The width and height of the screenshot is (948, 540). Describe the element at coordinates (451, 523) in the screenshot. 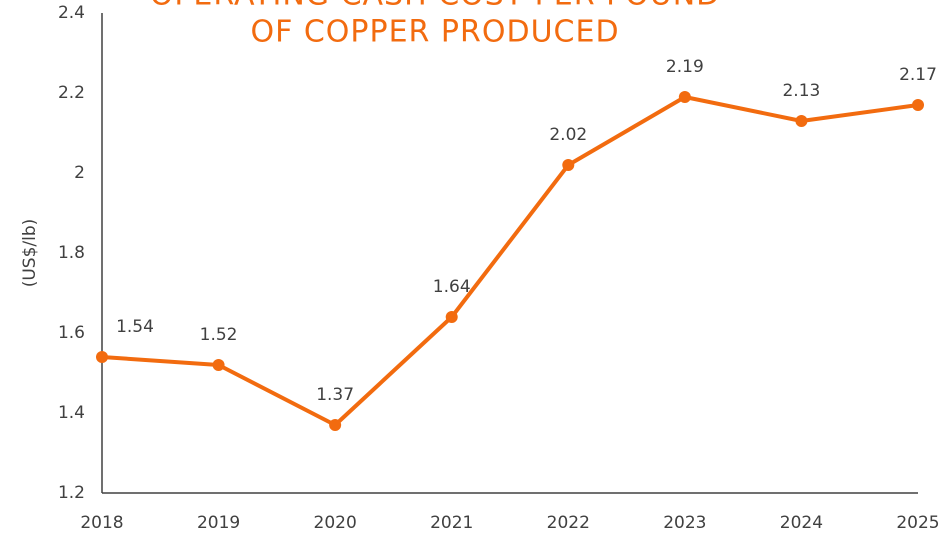

I see `x-tick-label: 2021` at that location.